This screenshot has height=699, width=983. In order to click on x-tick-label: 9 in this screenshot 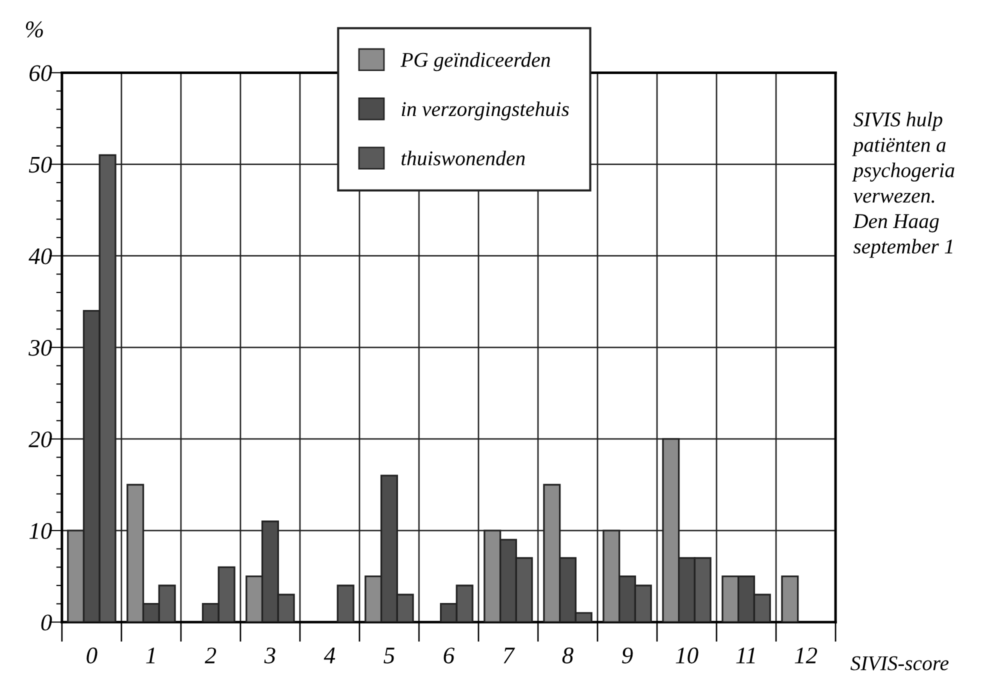, I will do `click(627, 656)`.